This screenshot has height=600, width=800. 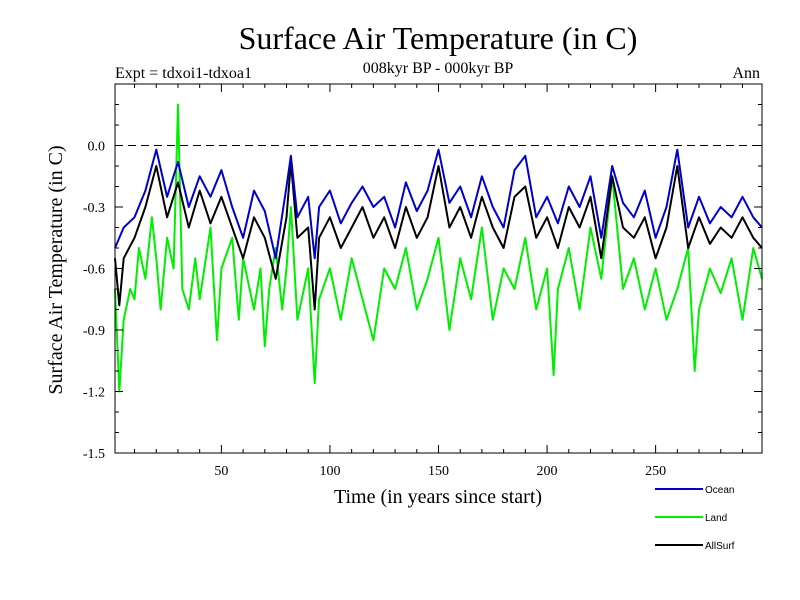 What do you see at coordinates (94, 208) in the screenshot?
I see `y-tick-label: -0.3` at bounding box center [94, 208].